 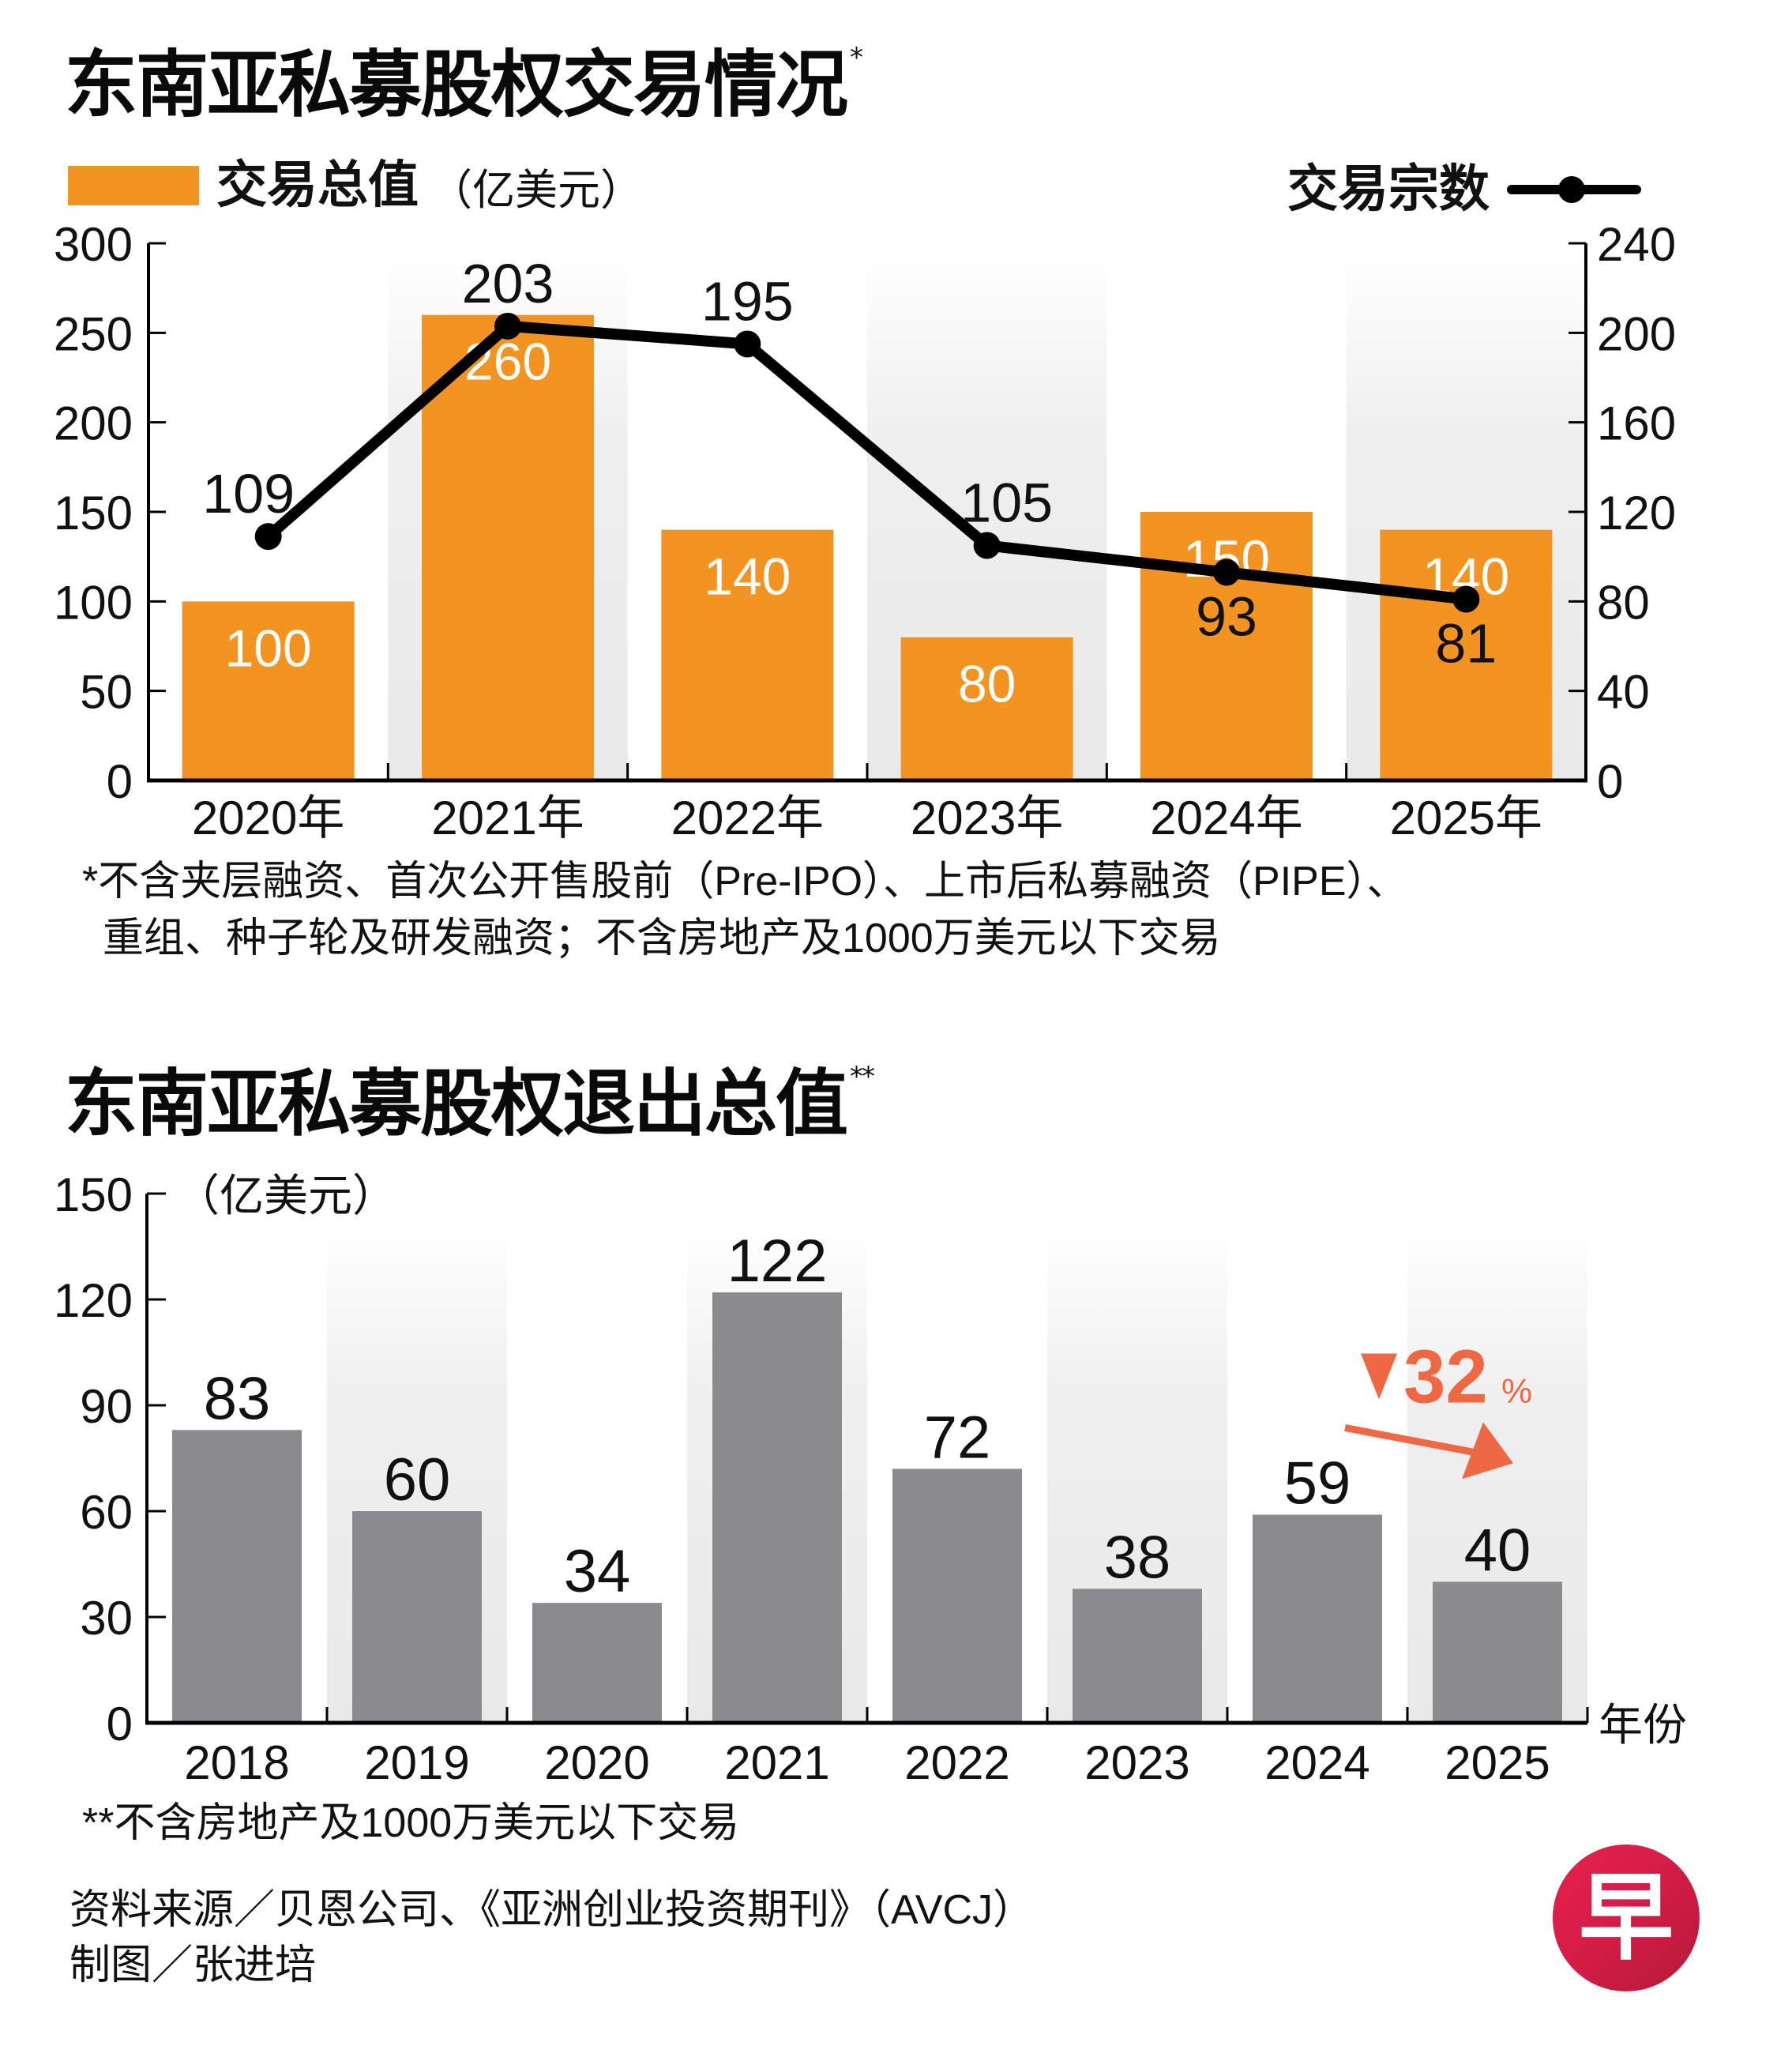 What do you see at coordinates (508, 362) in the screenshot?
I see `bar-value-label: 260` at bounding box center [508, 362].